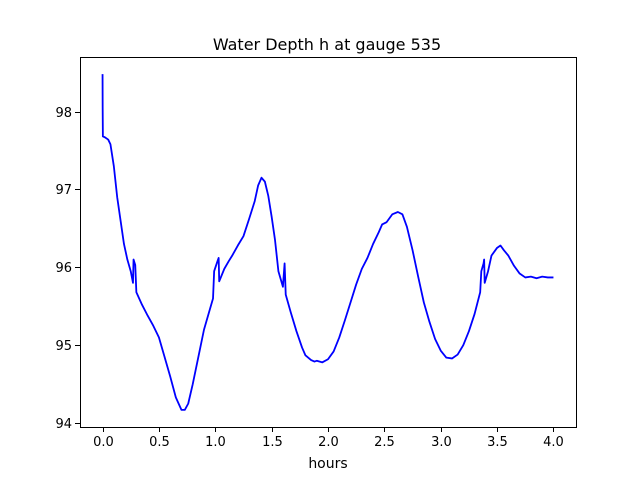 The width and height of the screenshot is (640, 484). What do you see at coordinates (384, 442) in the screenshot?
I see `x-tick-label: 2.5` at bounding box center [384, 442].